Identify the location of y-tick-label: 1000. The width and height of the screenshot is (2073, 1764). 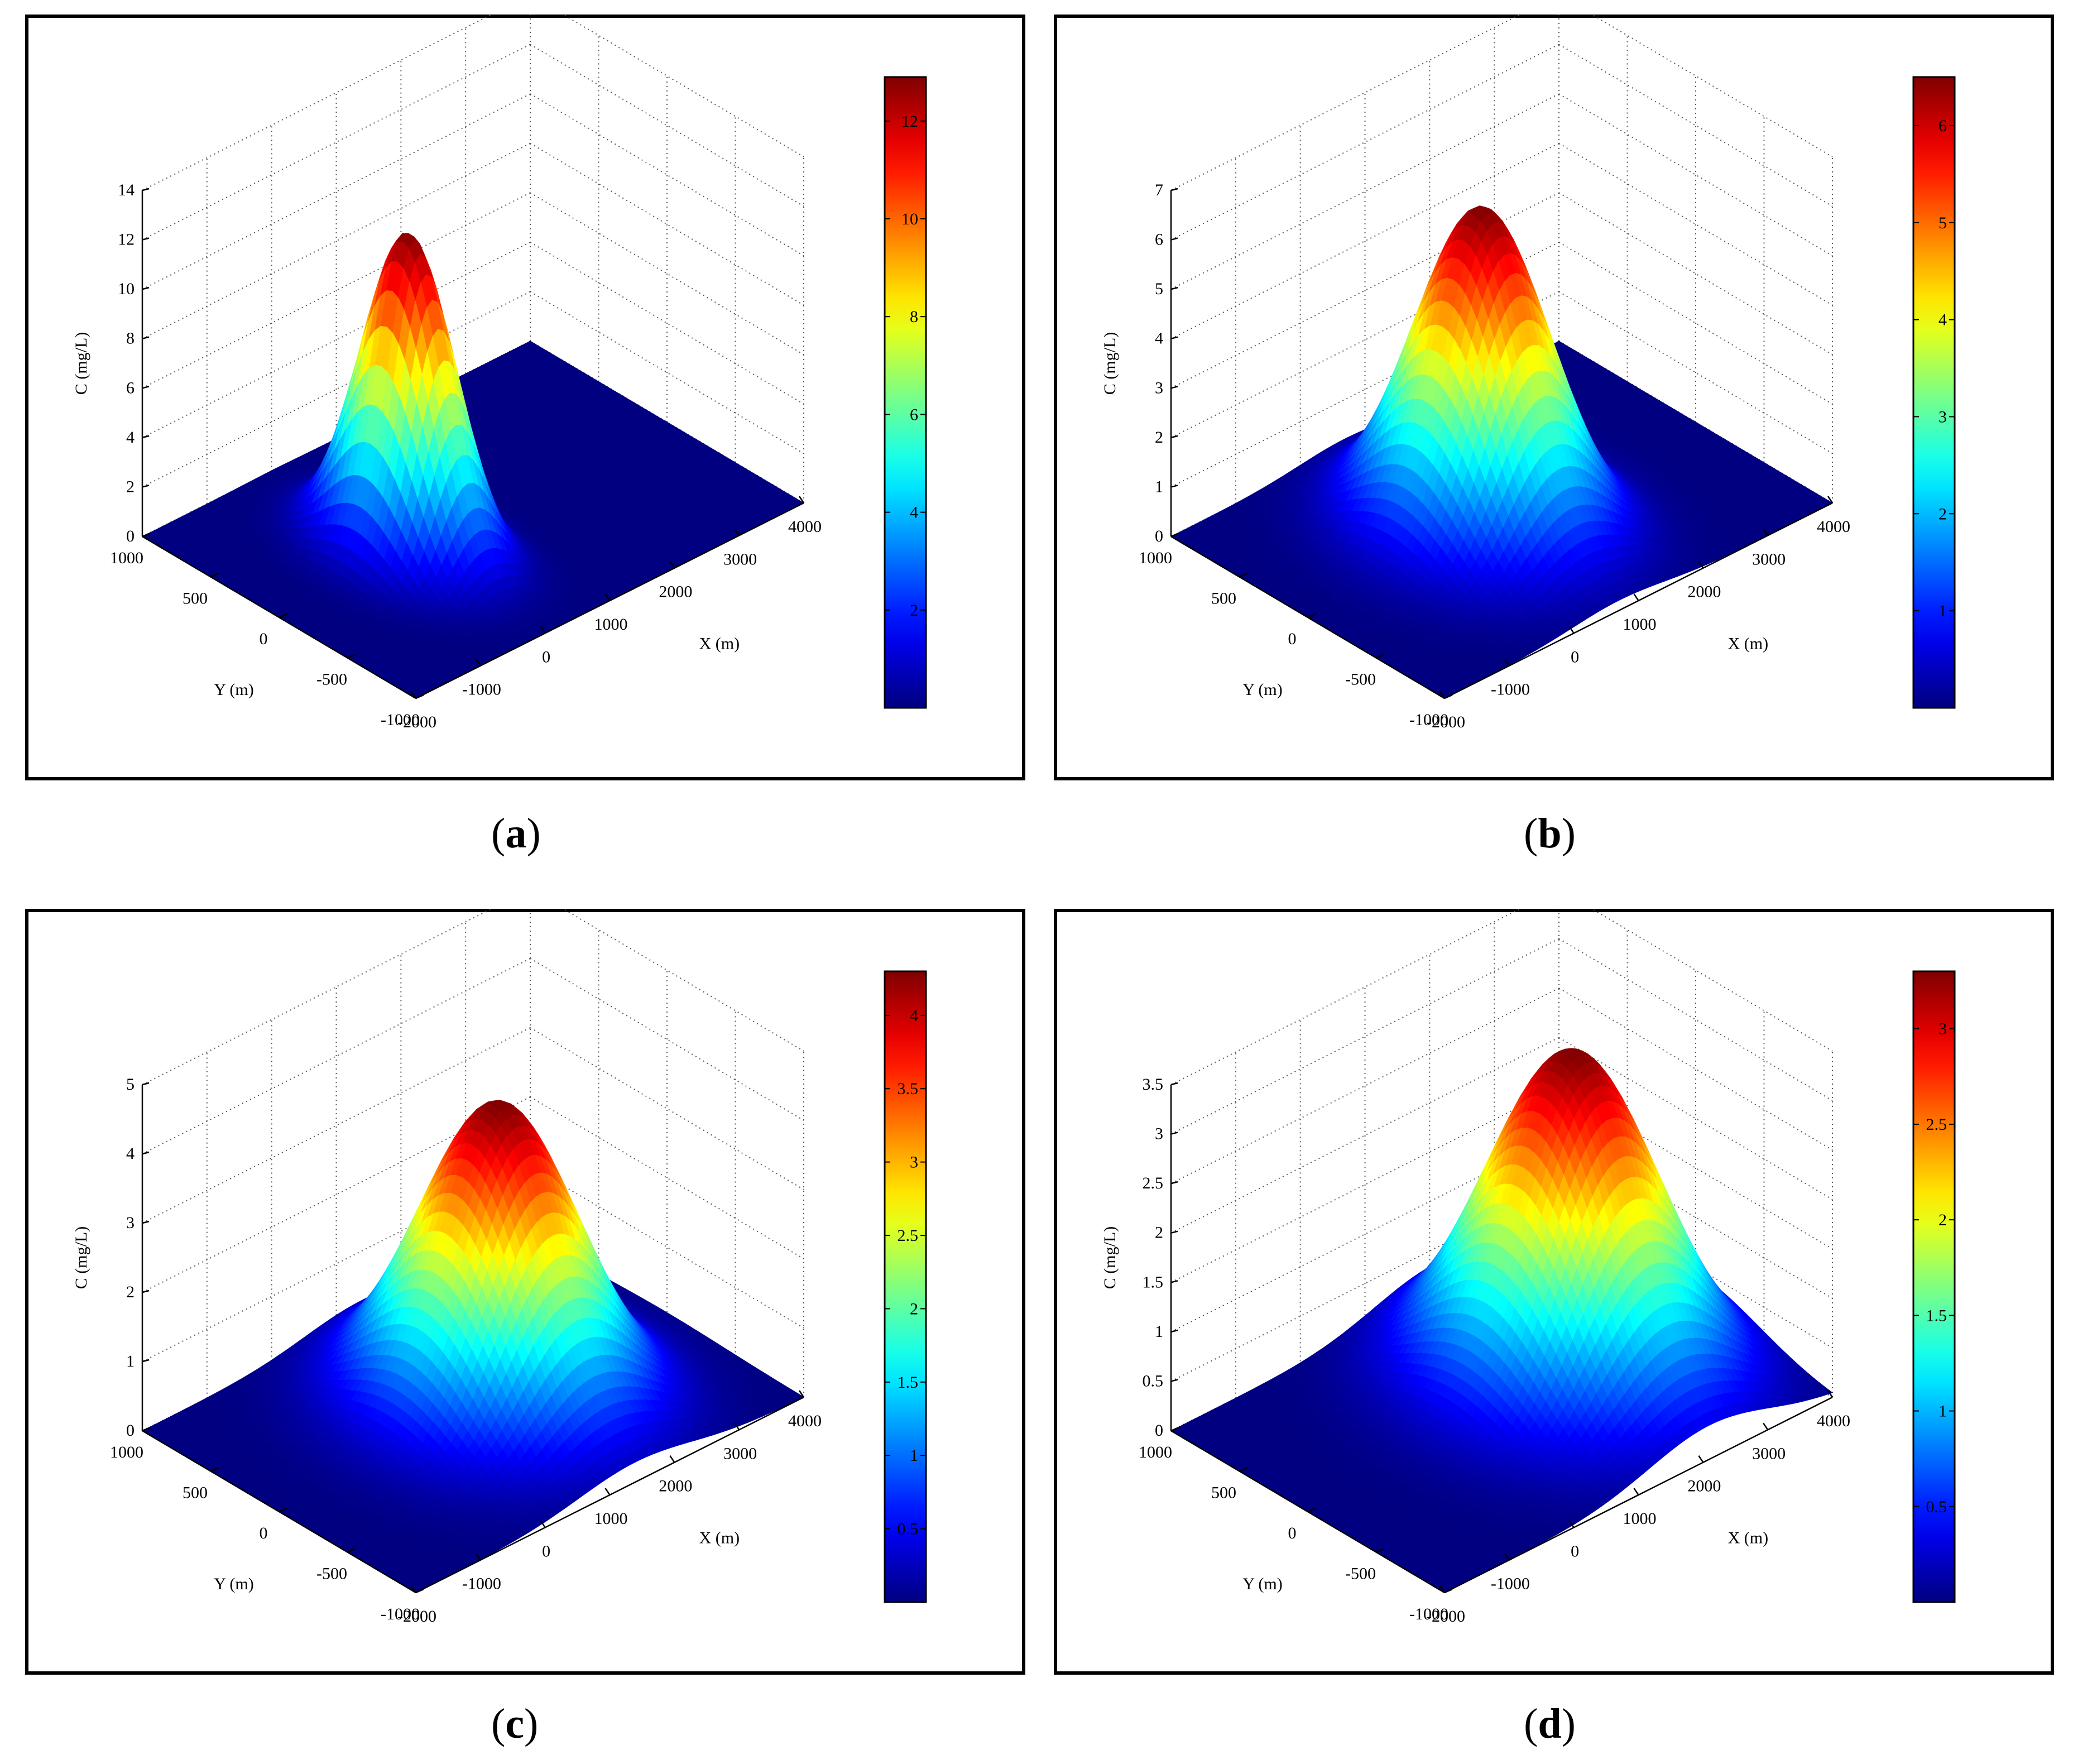
(126, 558).